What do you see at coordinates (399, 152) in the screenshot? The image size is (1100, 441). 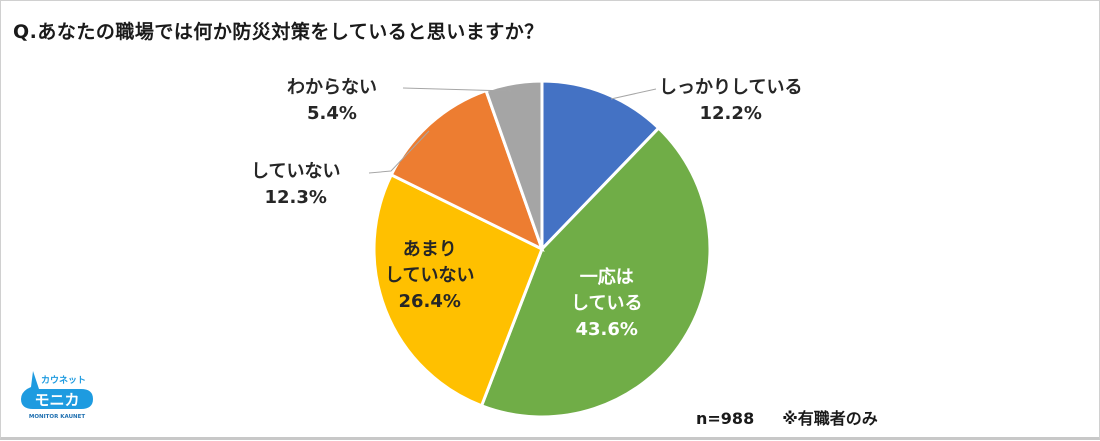 I see `leader-line-shiteinai` at bounding box center [399, 152].